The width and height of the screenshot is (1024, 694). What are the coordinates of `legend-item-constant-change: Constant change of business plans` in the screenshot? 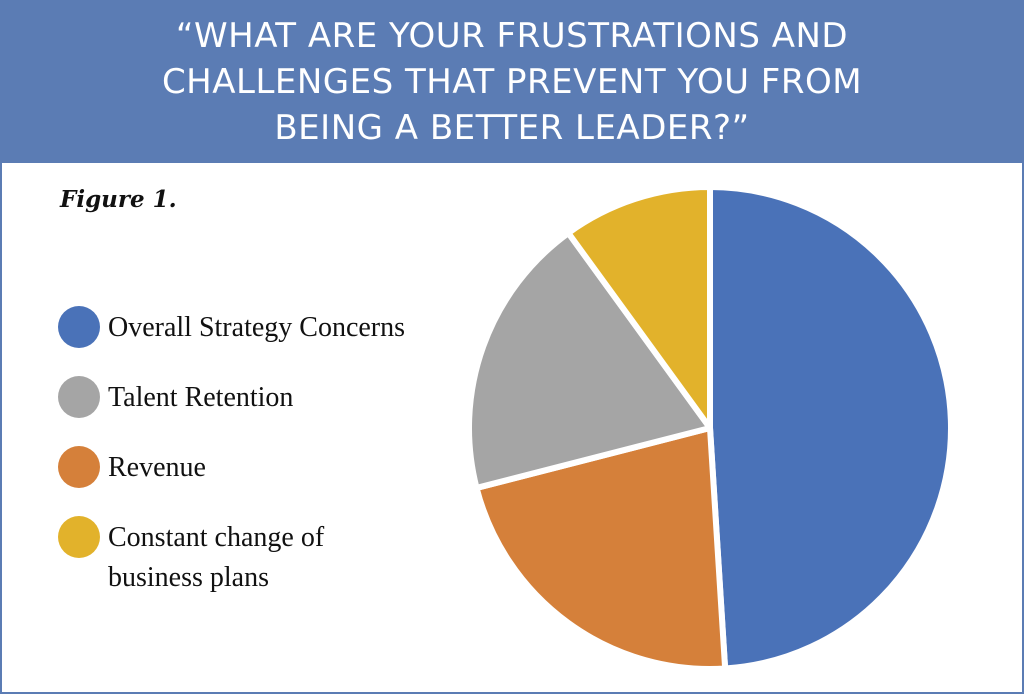 It's located at (233, 557).